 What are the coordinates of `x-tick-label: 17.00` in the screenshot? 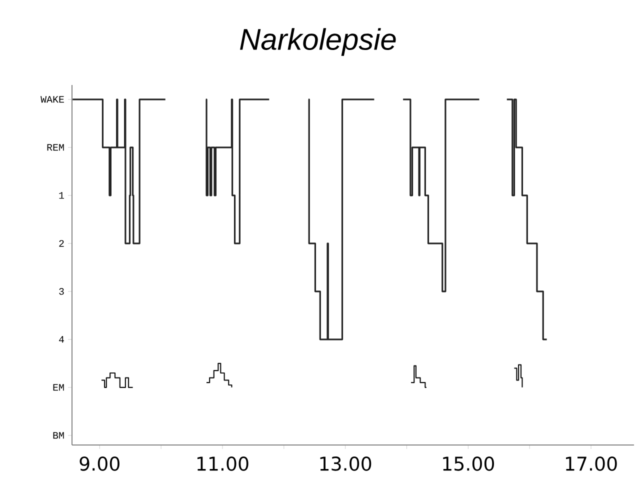 It's located at (591, 463).